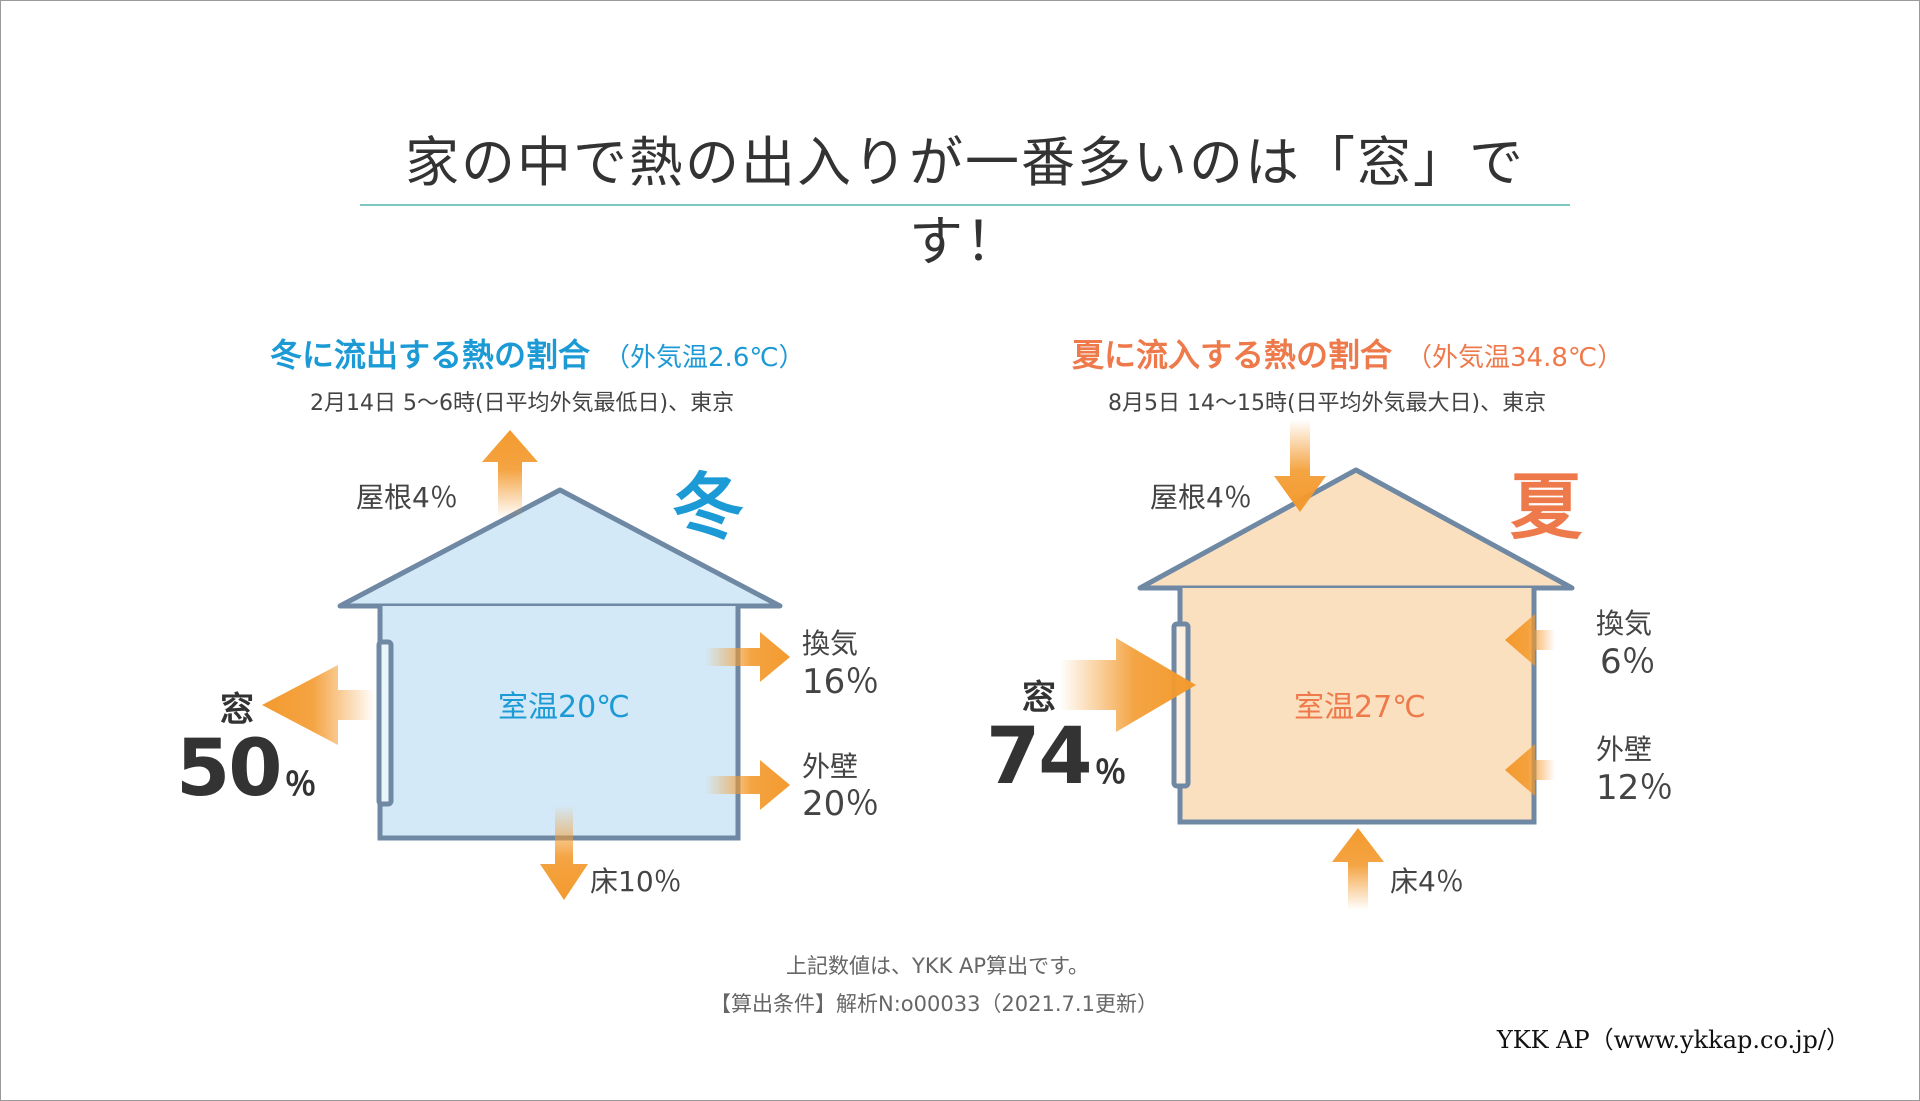  Describe the element at coordinates (965, 205) in the screenshot. I see `title-underline` at that location.